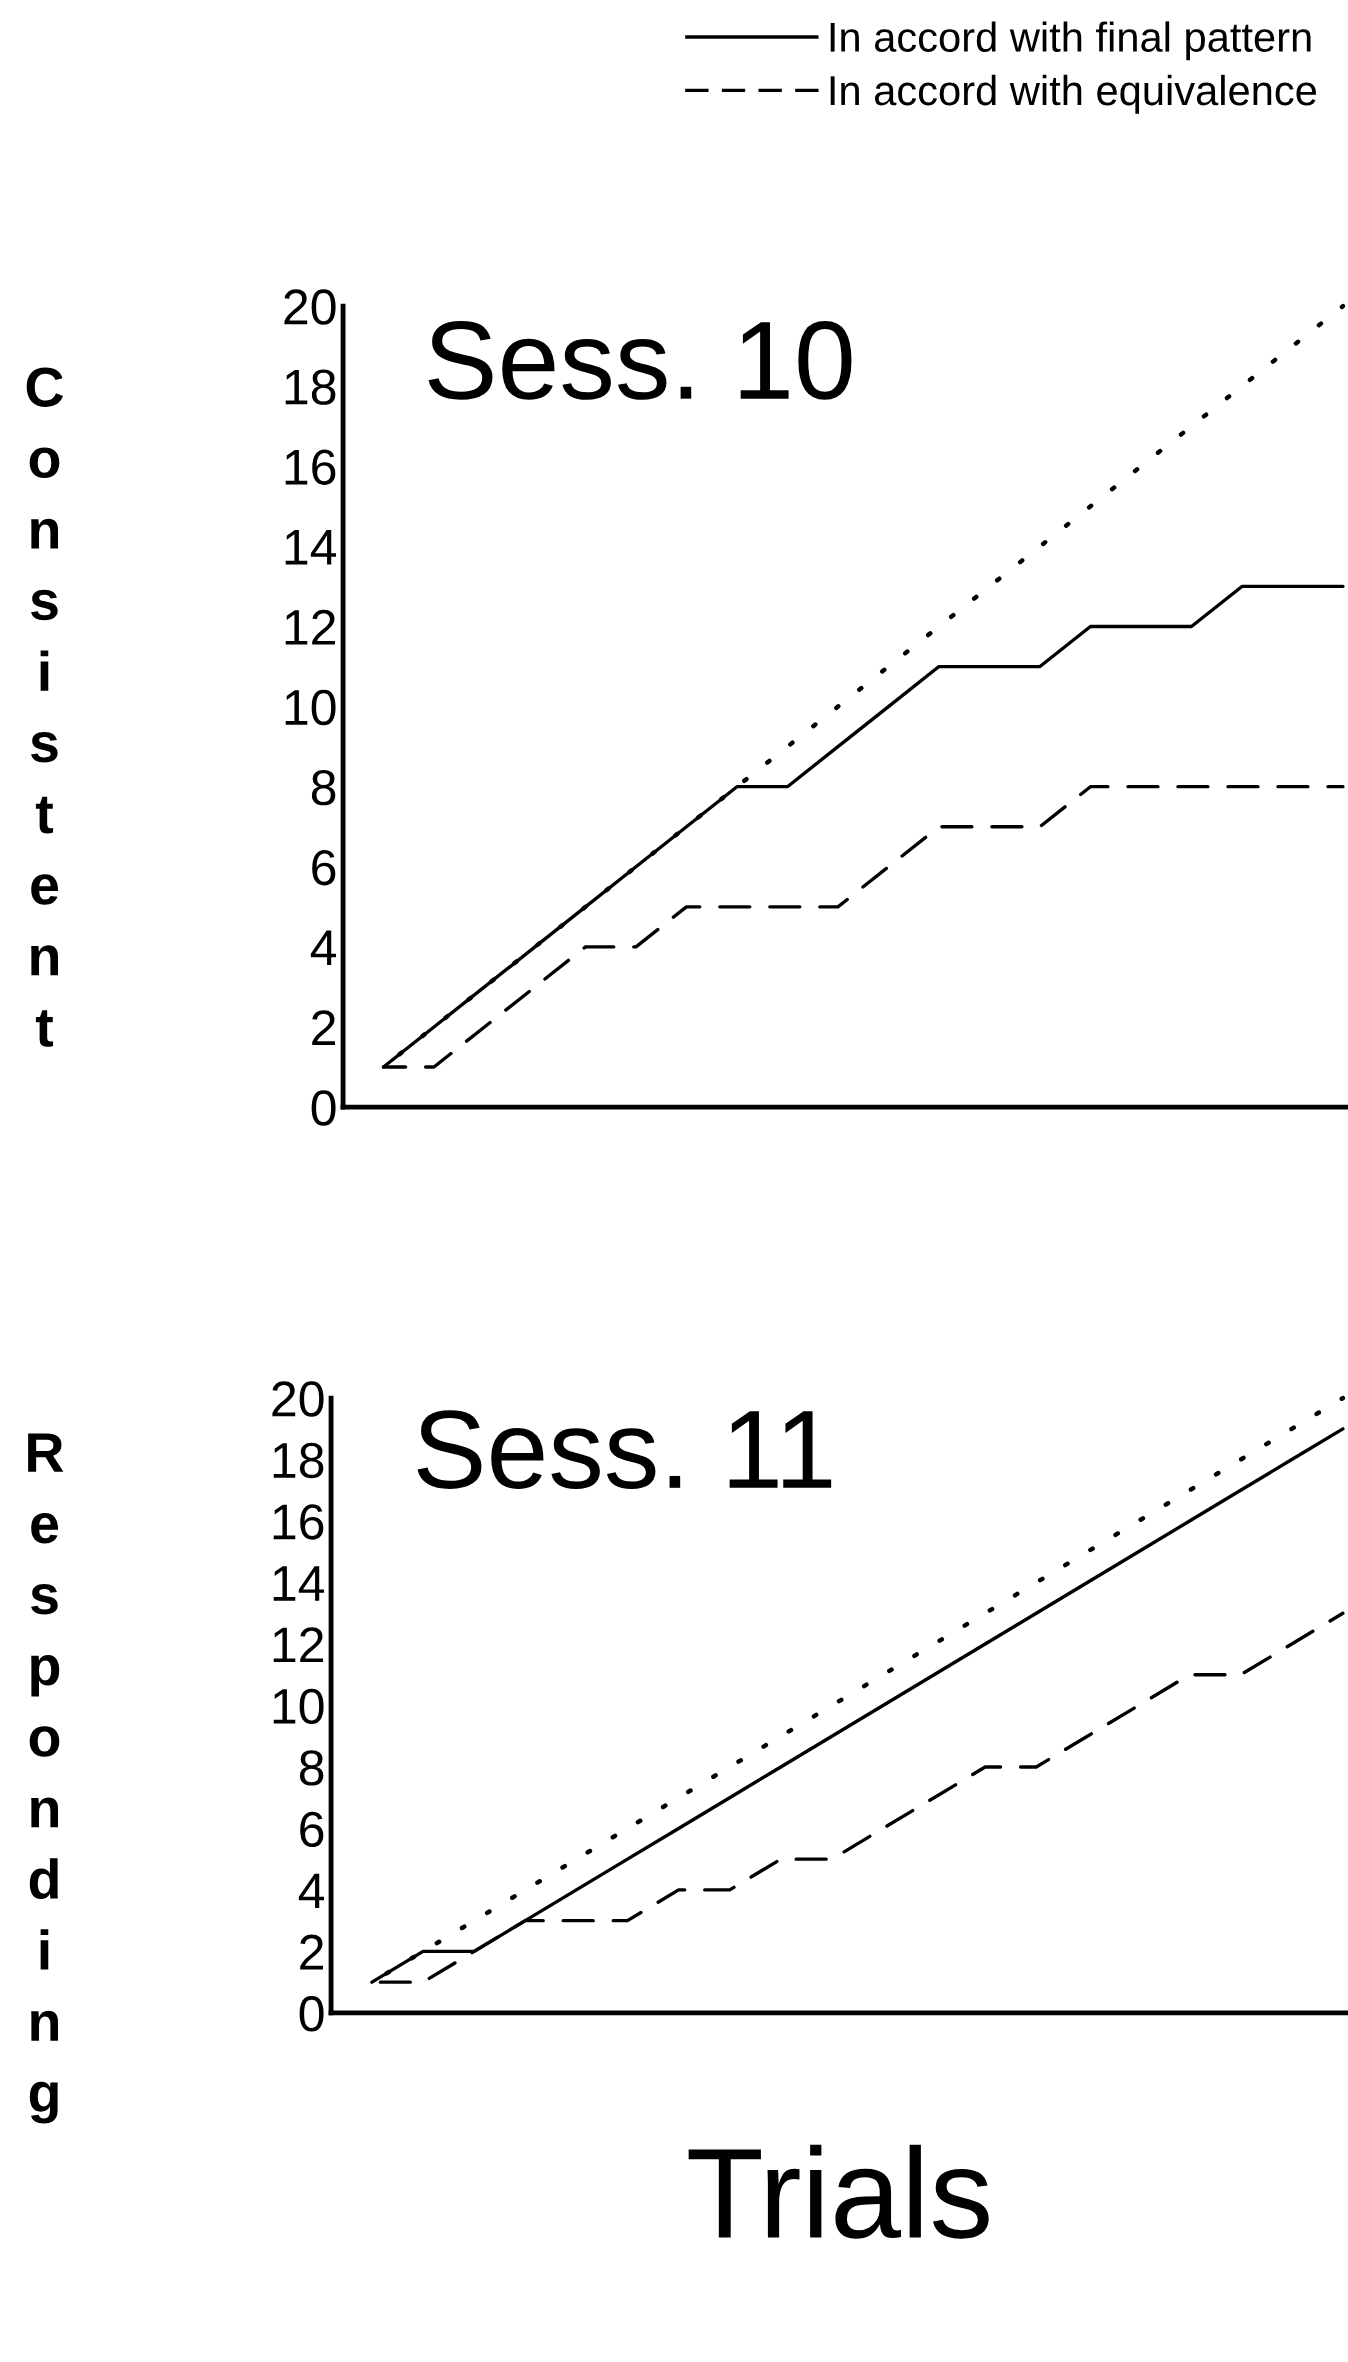 This screenshot has height=2362, width=1348. What do you see at coordinates (640, 360) in the screenshot?
I see `chart-title: Sess. 10` at bounding box center [640, 360].